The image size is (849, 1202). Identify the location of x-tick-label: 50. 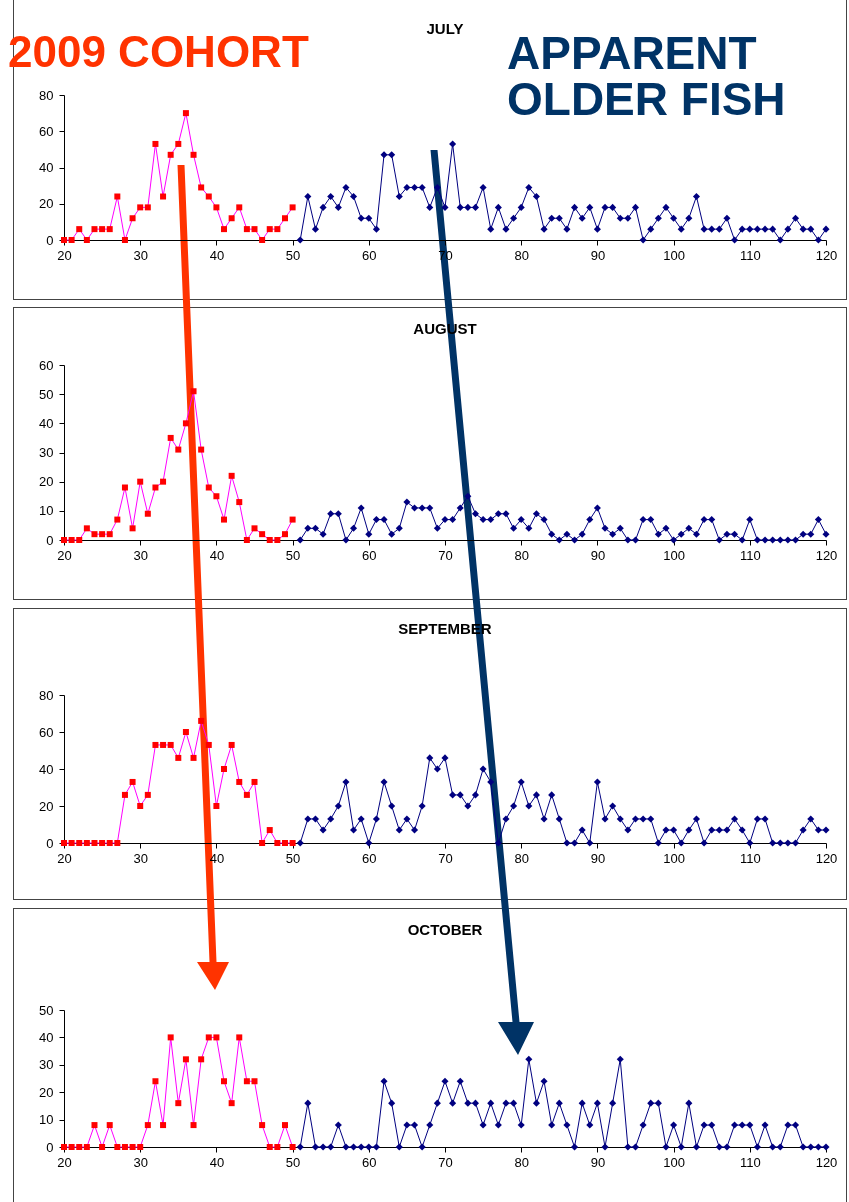
(293, 1162).